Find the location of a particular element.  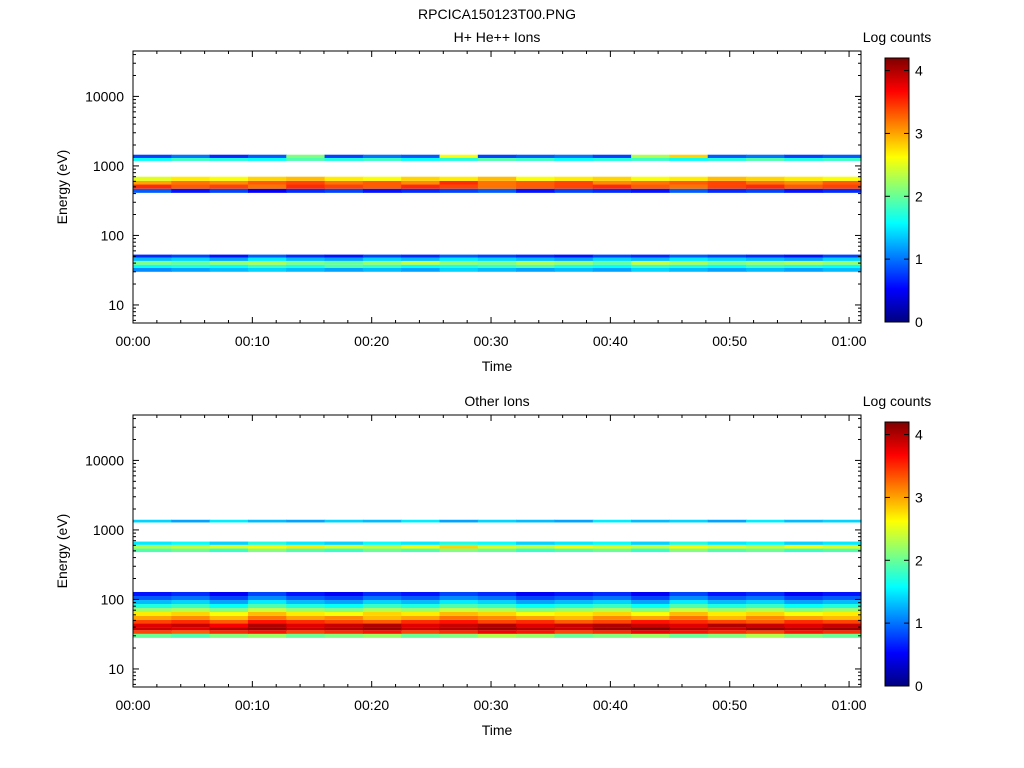

y-tick-label: 10000 is located at coordinates (104, 460).